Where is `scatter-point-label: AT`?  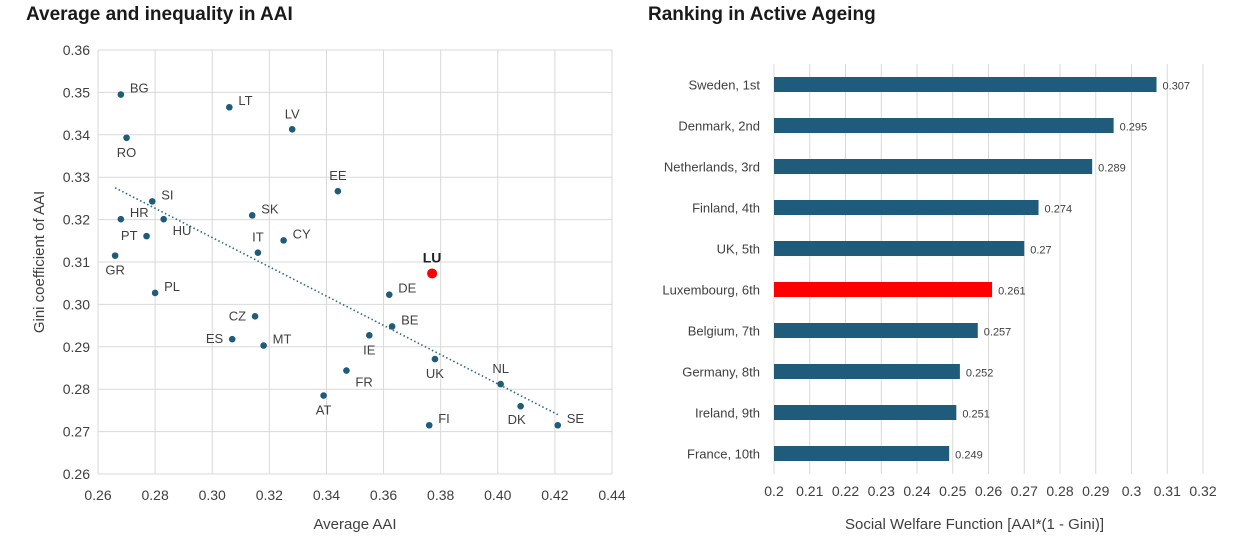 scatter-point-label: AT is located at coordinates (324, 410).